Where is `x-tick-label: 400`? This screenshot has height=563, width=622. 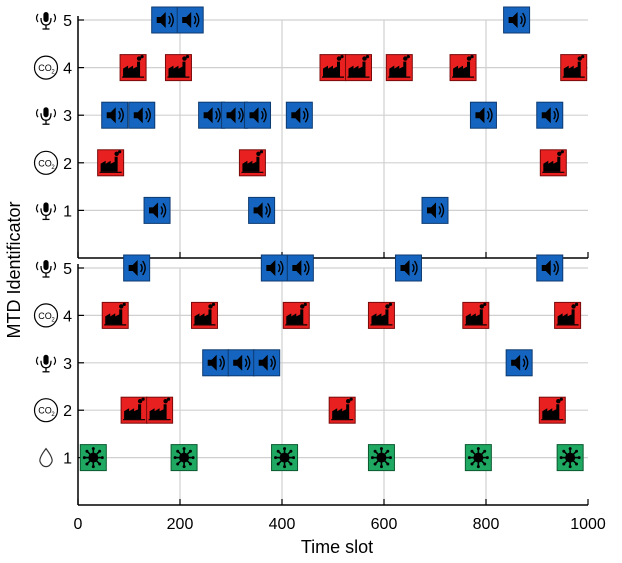 x-tick-label: 400 is located at coordinates (282, 524).